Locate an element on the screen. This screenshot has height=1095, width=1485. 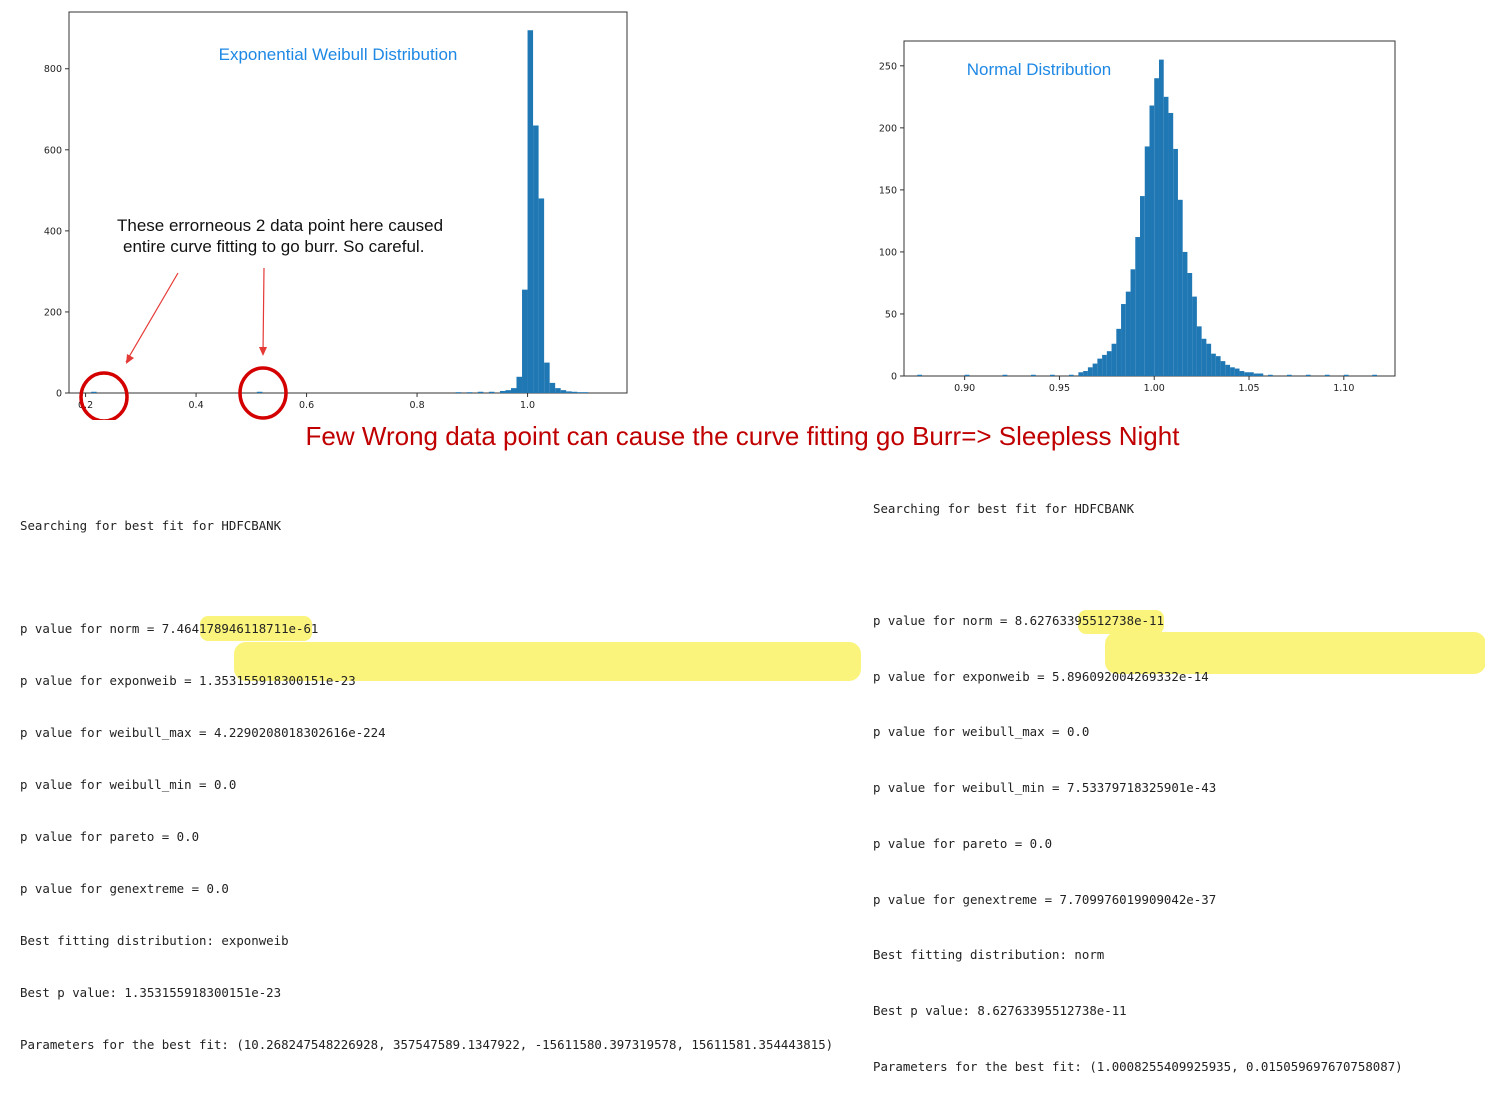
normal-y-ticks: 0 50 100 150 200 250 is located at coordinates (891, 222).